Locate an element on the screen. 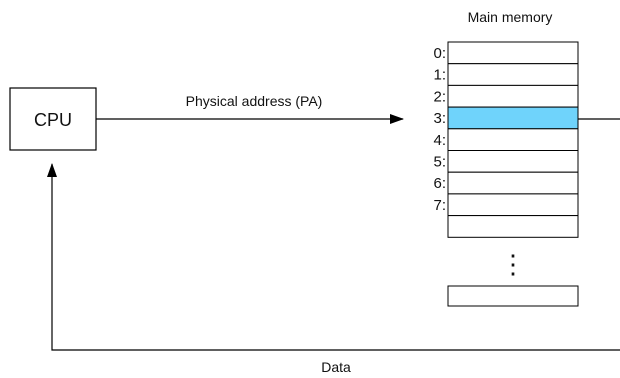  memory-address-label: 4: is located at coordinates (439, 140).